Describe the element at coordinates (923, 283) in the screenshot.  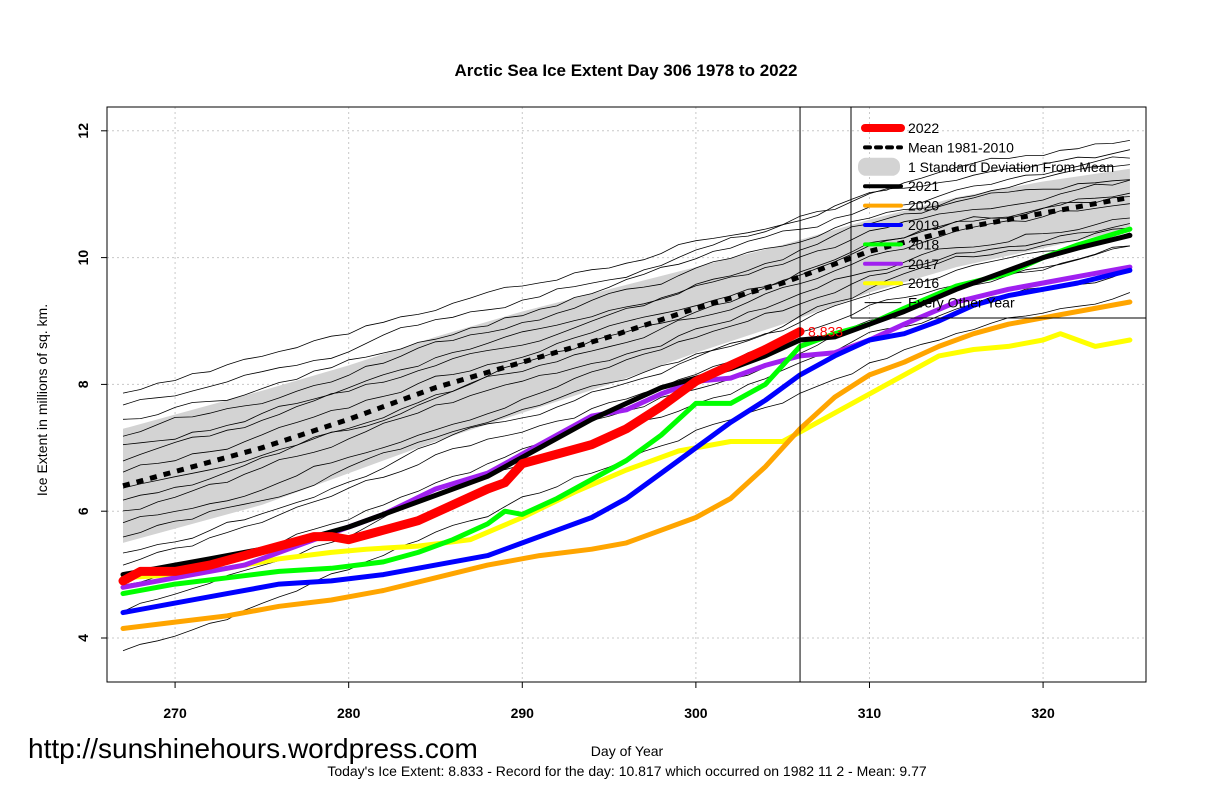
I see `legend-label: 2016` at that location.